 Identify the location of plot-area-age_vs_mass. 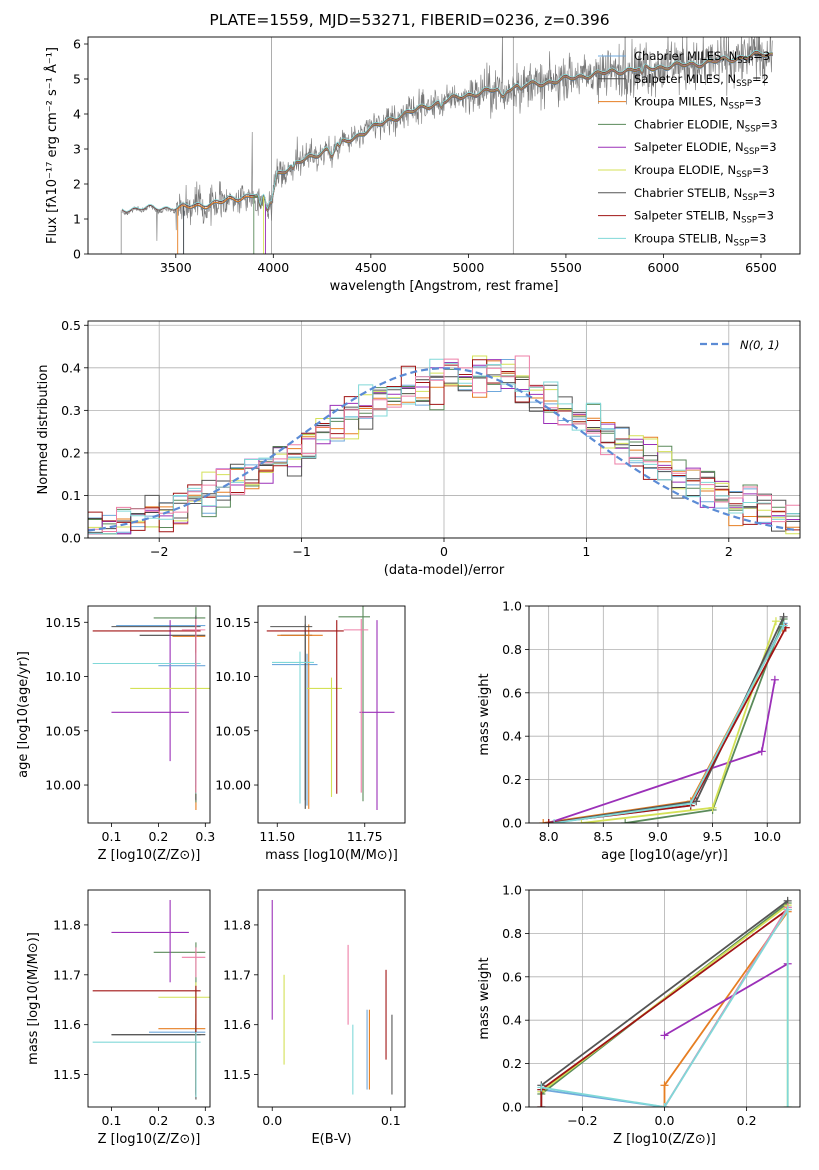
(330, 708).